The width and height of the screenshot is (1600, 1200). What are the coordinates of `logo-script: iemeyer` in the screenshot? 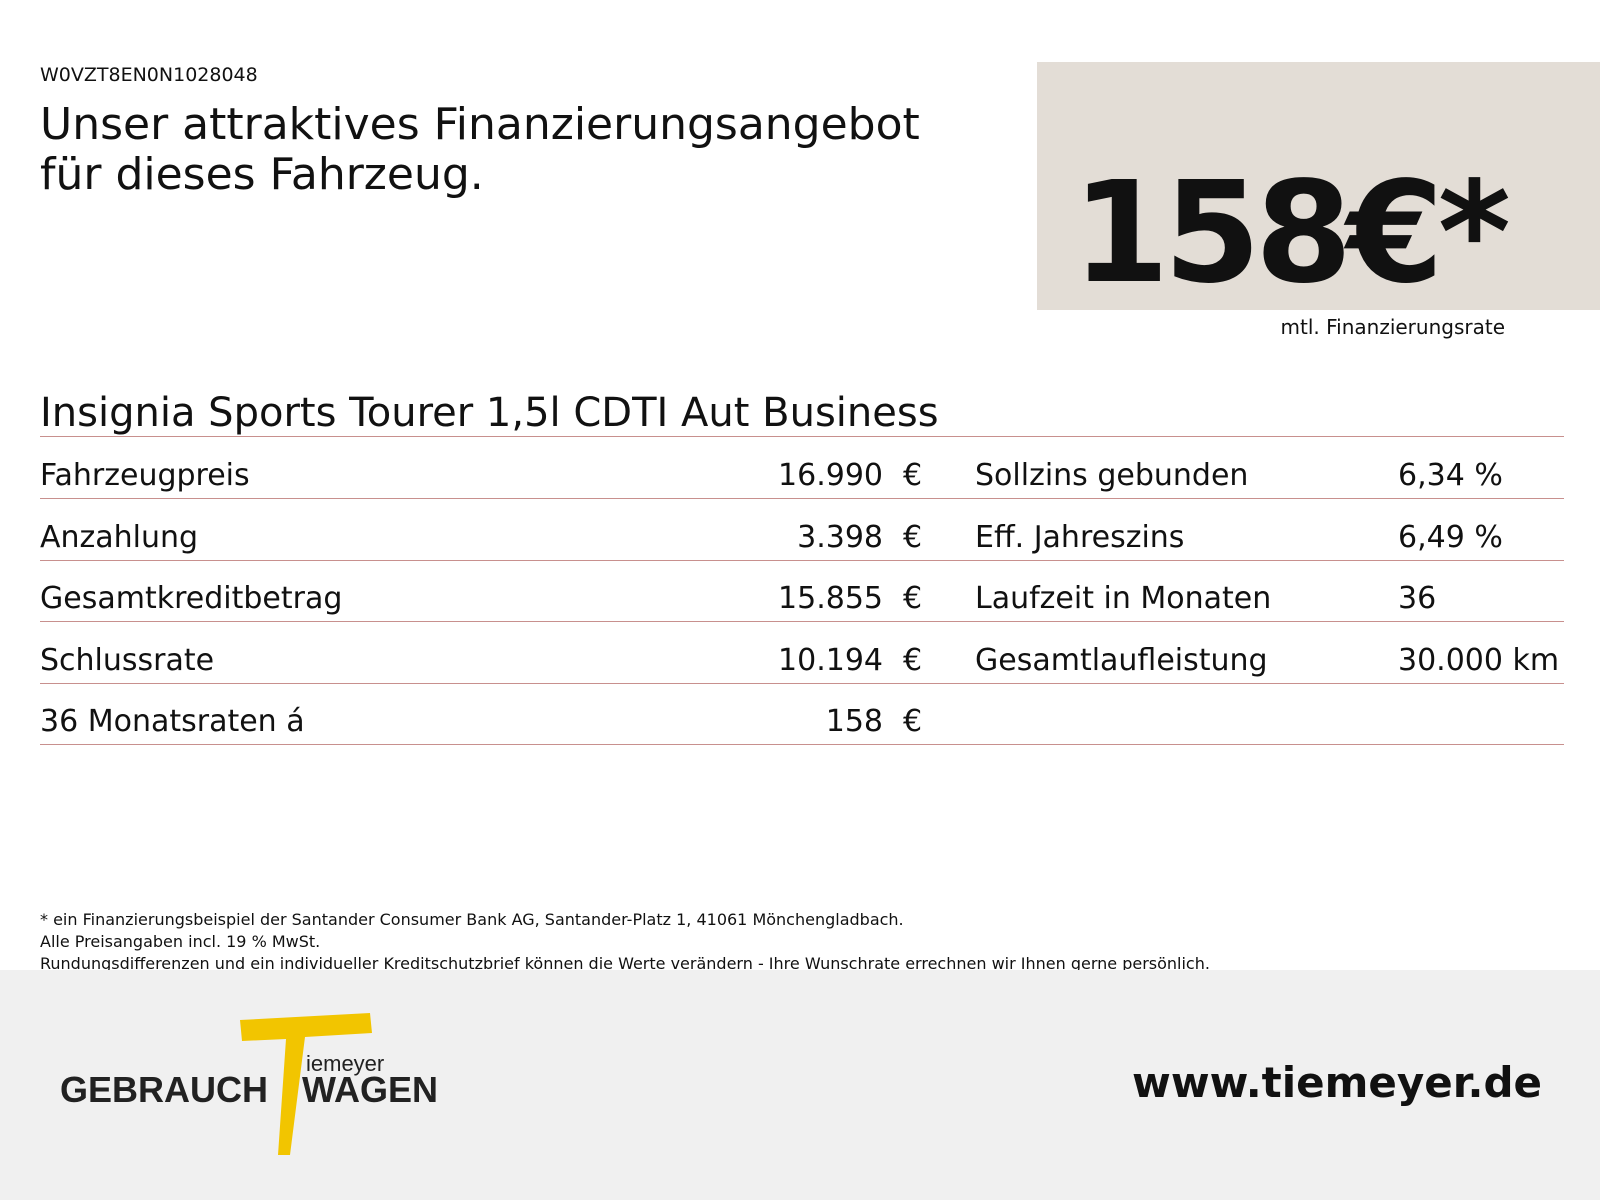 It's located at (345, 1063).